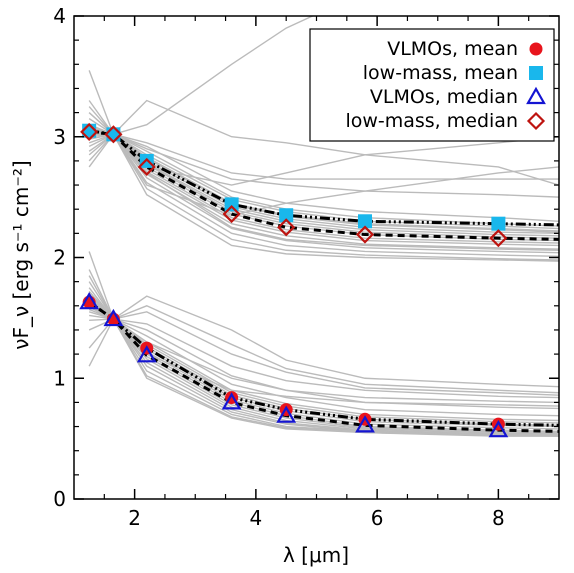  I want to click on x-tick-label: 6, so click(377, 518).